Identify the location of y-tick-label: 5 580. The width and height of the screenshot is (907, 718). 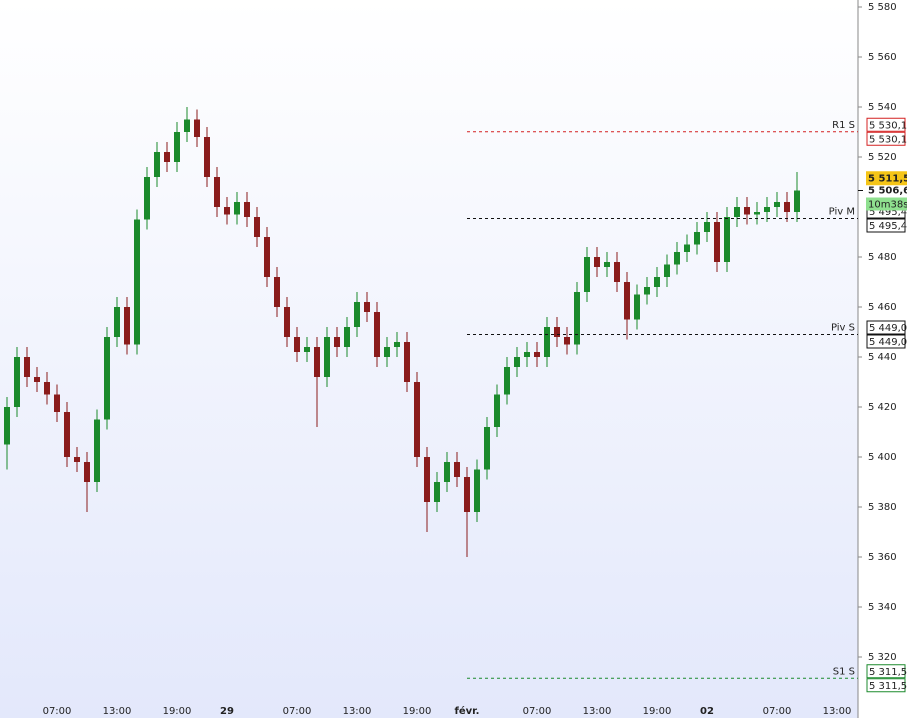
(882, 7).